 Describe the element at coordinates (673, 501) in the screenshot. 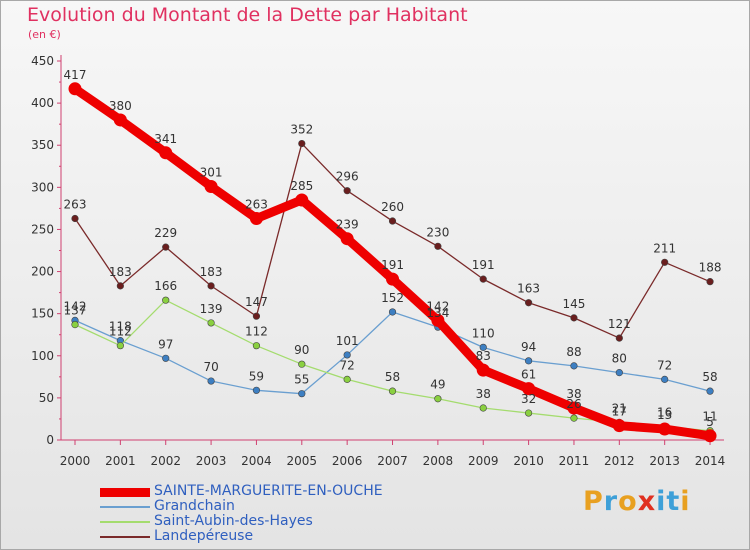

I see `brand-letter: t` at that location.